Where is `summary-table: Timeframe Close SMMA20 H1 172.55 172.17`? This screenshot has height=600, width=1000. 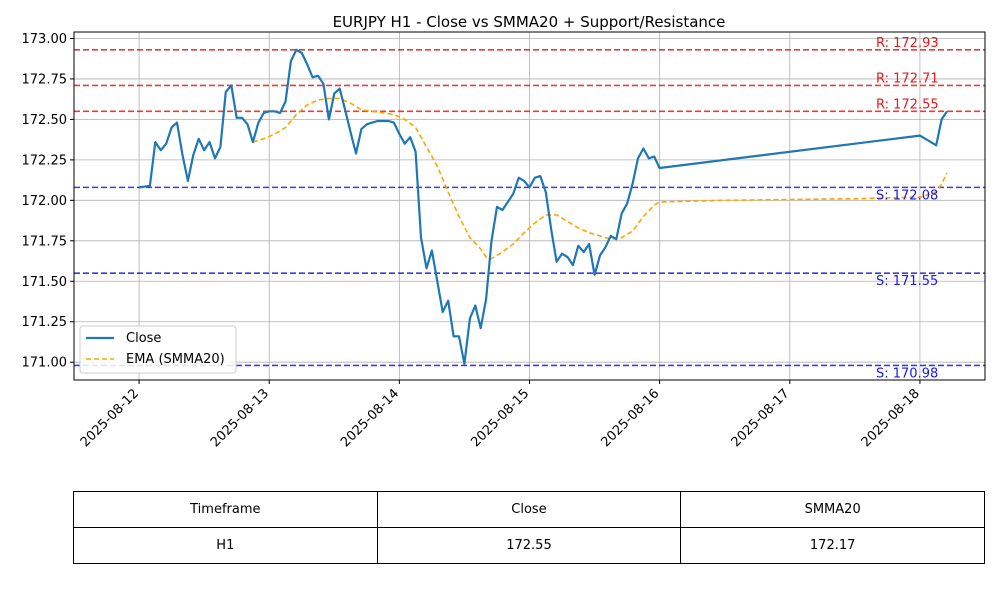 summary-table: Timeframe Close SMMA20 H1 172.55 172.17 is located at coordinates (529, 527).